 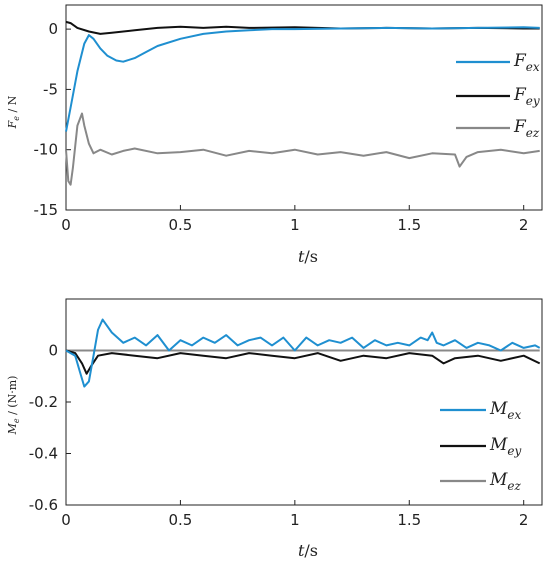 What do you see at coordinates (50, 89) in the screenshot?
I see `y-tick-label: -5` at bounding box center [50, 89].